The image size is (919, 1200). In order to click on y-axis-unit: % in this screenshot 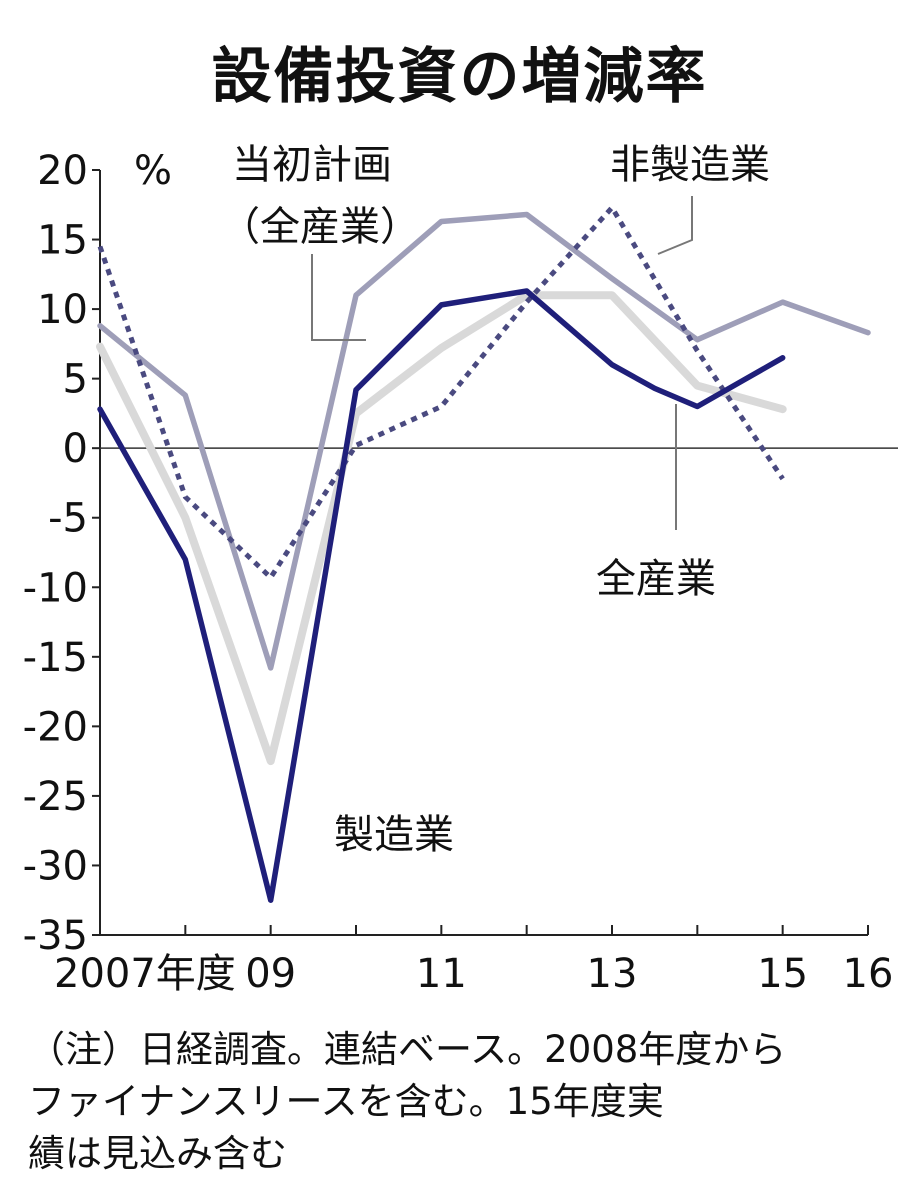, I will do `click(153, 171)`.